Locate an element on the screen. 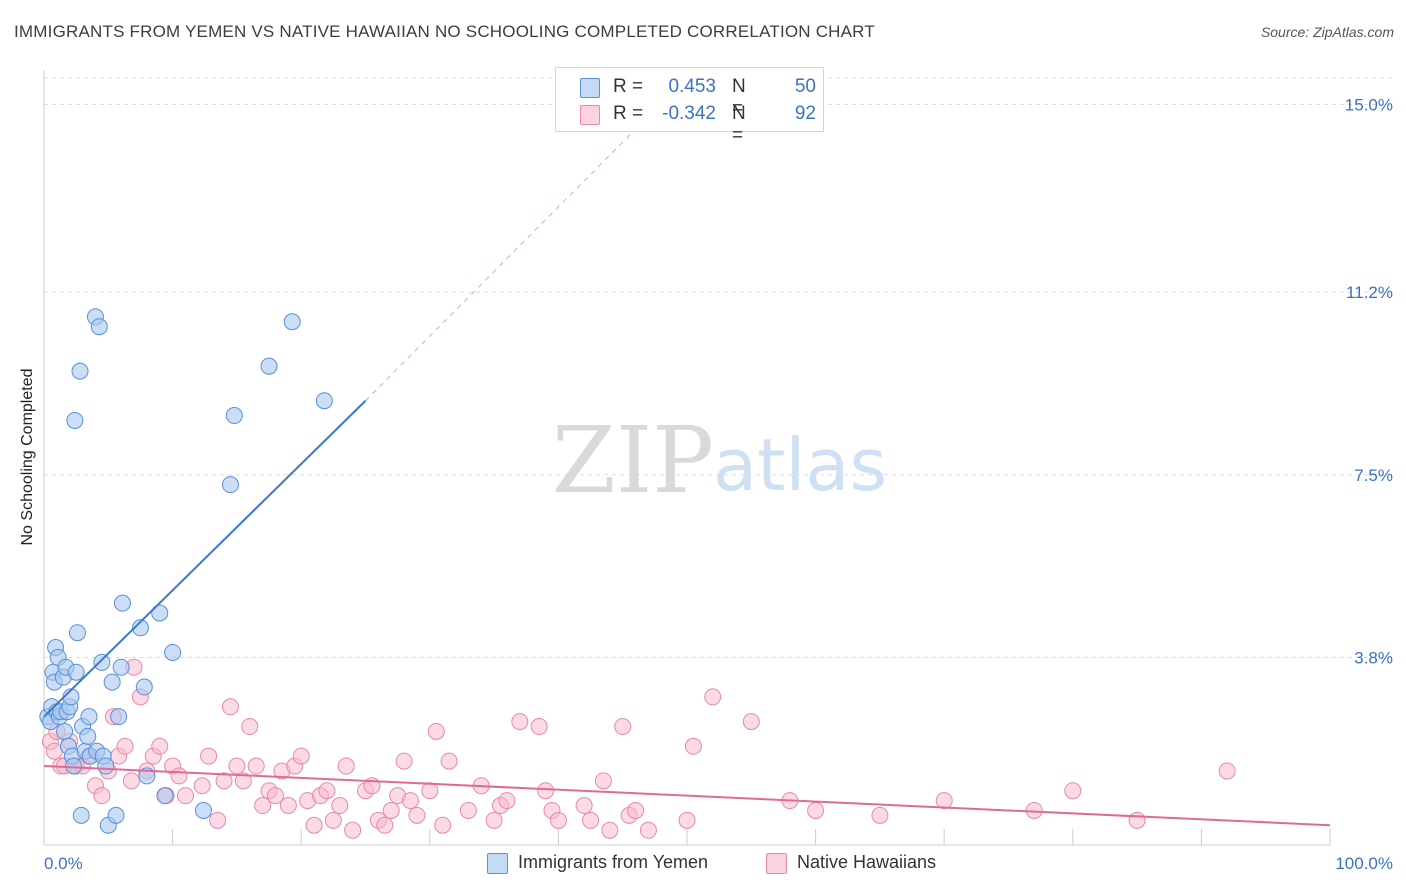 This screenshot has height=892, width=1406. y-tick-label: 3.8% is located at coordinates (1373, 657).